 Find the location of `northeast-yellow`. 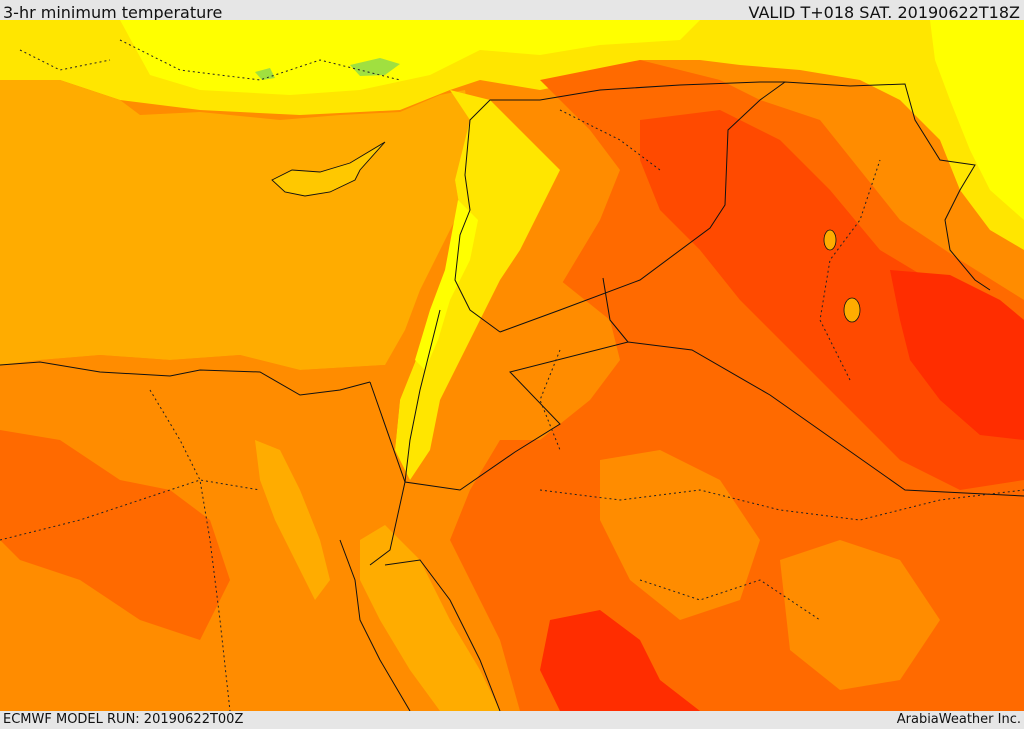

northeast-yellow is located at coordinates (977, 120).